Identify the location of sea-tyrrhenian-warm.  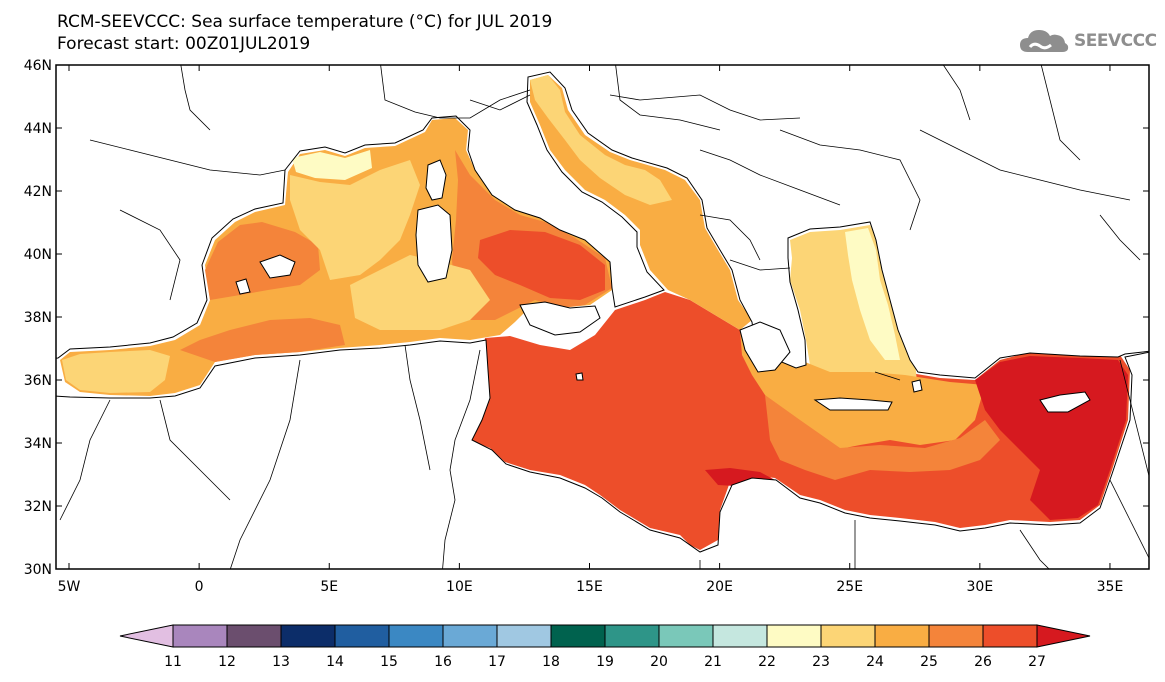
(541, 265).